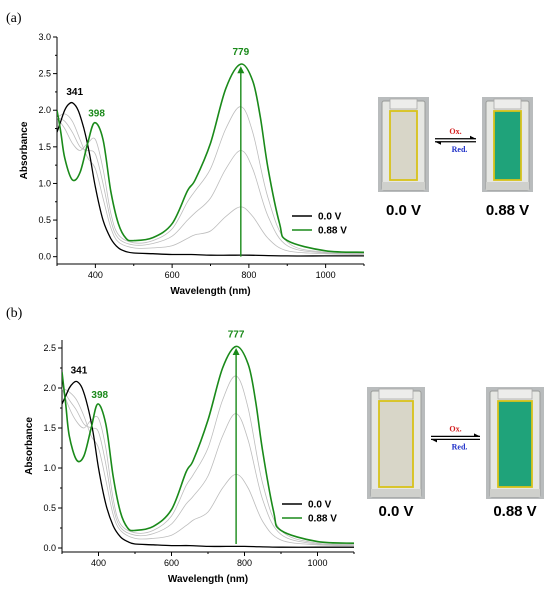 This screenshot has height=593, width=550. Describe the element at coordinates (455, 453) in the screenshot. I see `cuvette-photos-b: 0.0 V 0.88 V Ox. Red.` at that location.